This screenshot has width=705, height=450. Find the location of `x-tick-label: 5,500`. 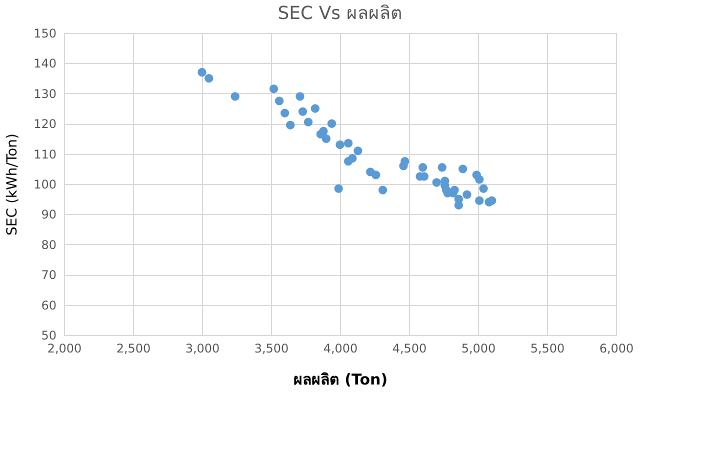

x-tick-label: 5,500 is located at coordinates (547, 349).